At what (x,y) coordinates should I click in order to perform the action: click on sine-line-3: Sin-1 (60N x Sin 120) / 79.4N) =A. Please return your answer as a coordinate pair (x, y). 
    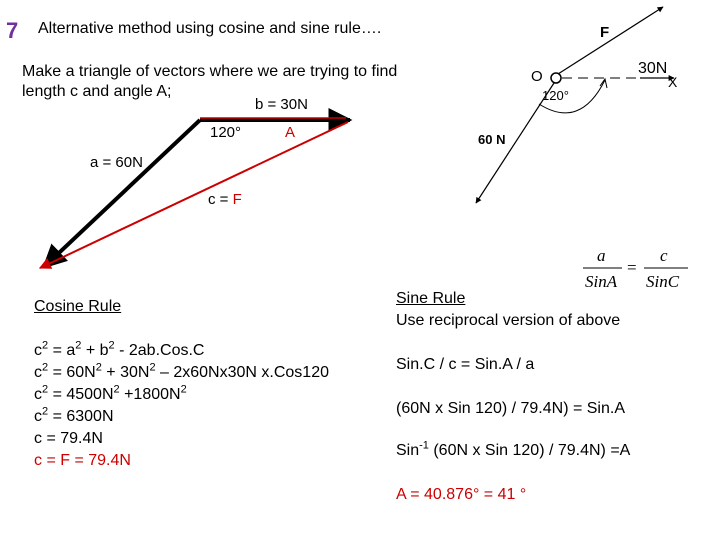
    Looking at the image, I should click on (513, 449).